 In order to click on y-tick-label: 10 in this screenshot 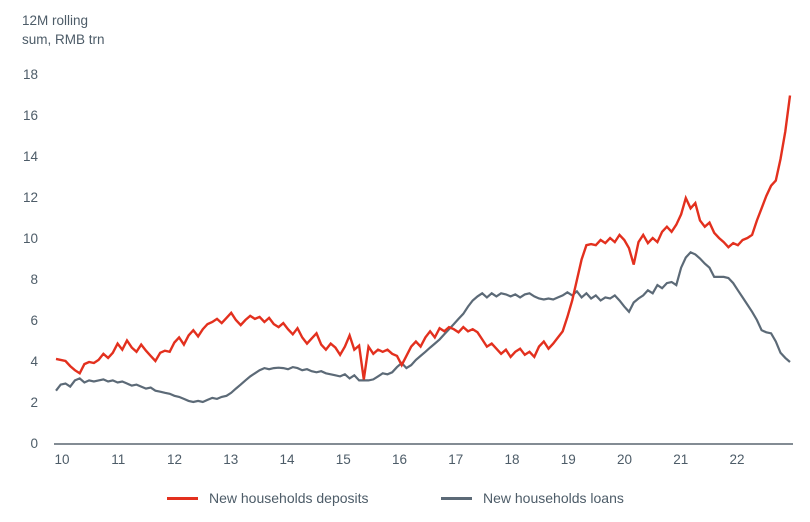, I will do `click(30, 238)`.